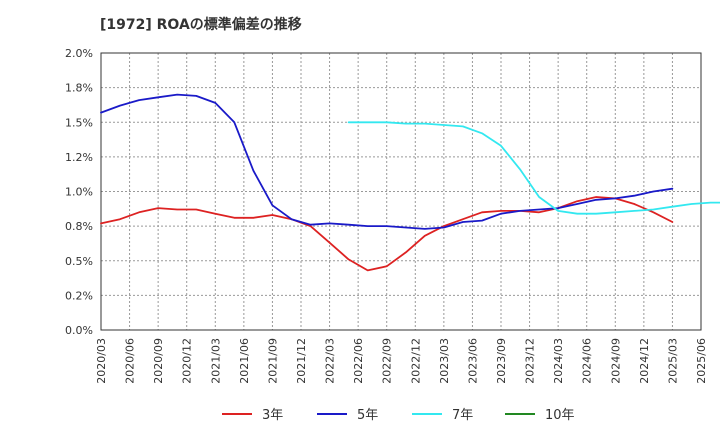  Describe the element at coordinates (79, 226) in the screenshot. I see `y-tick-label: 0.8%` at that location.